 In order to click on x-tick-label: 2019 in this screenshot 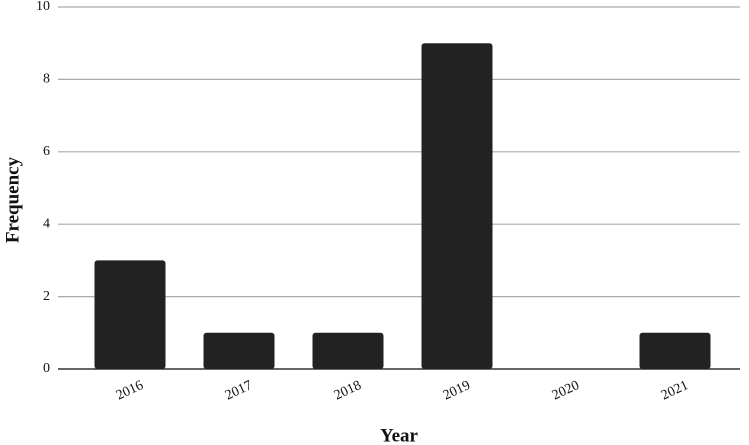, I will do `click(457, 390)`.